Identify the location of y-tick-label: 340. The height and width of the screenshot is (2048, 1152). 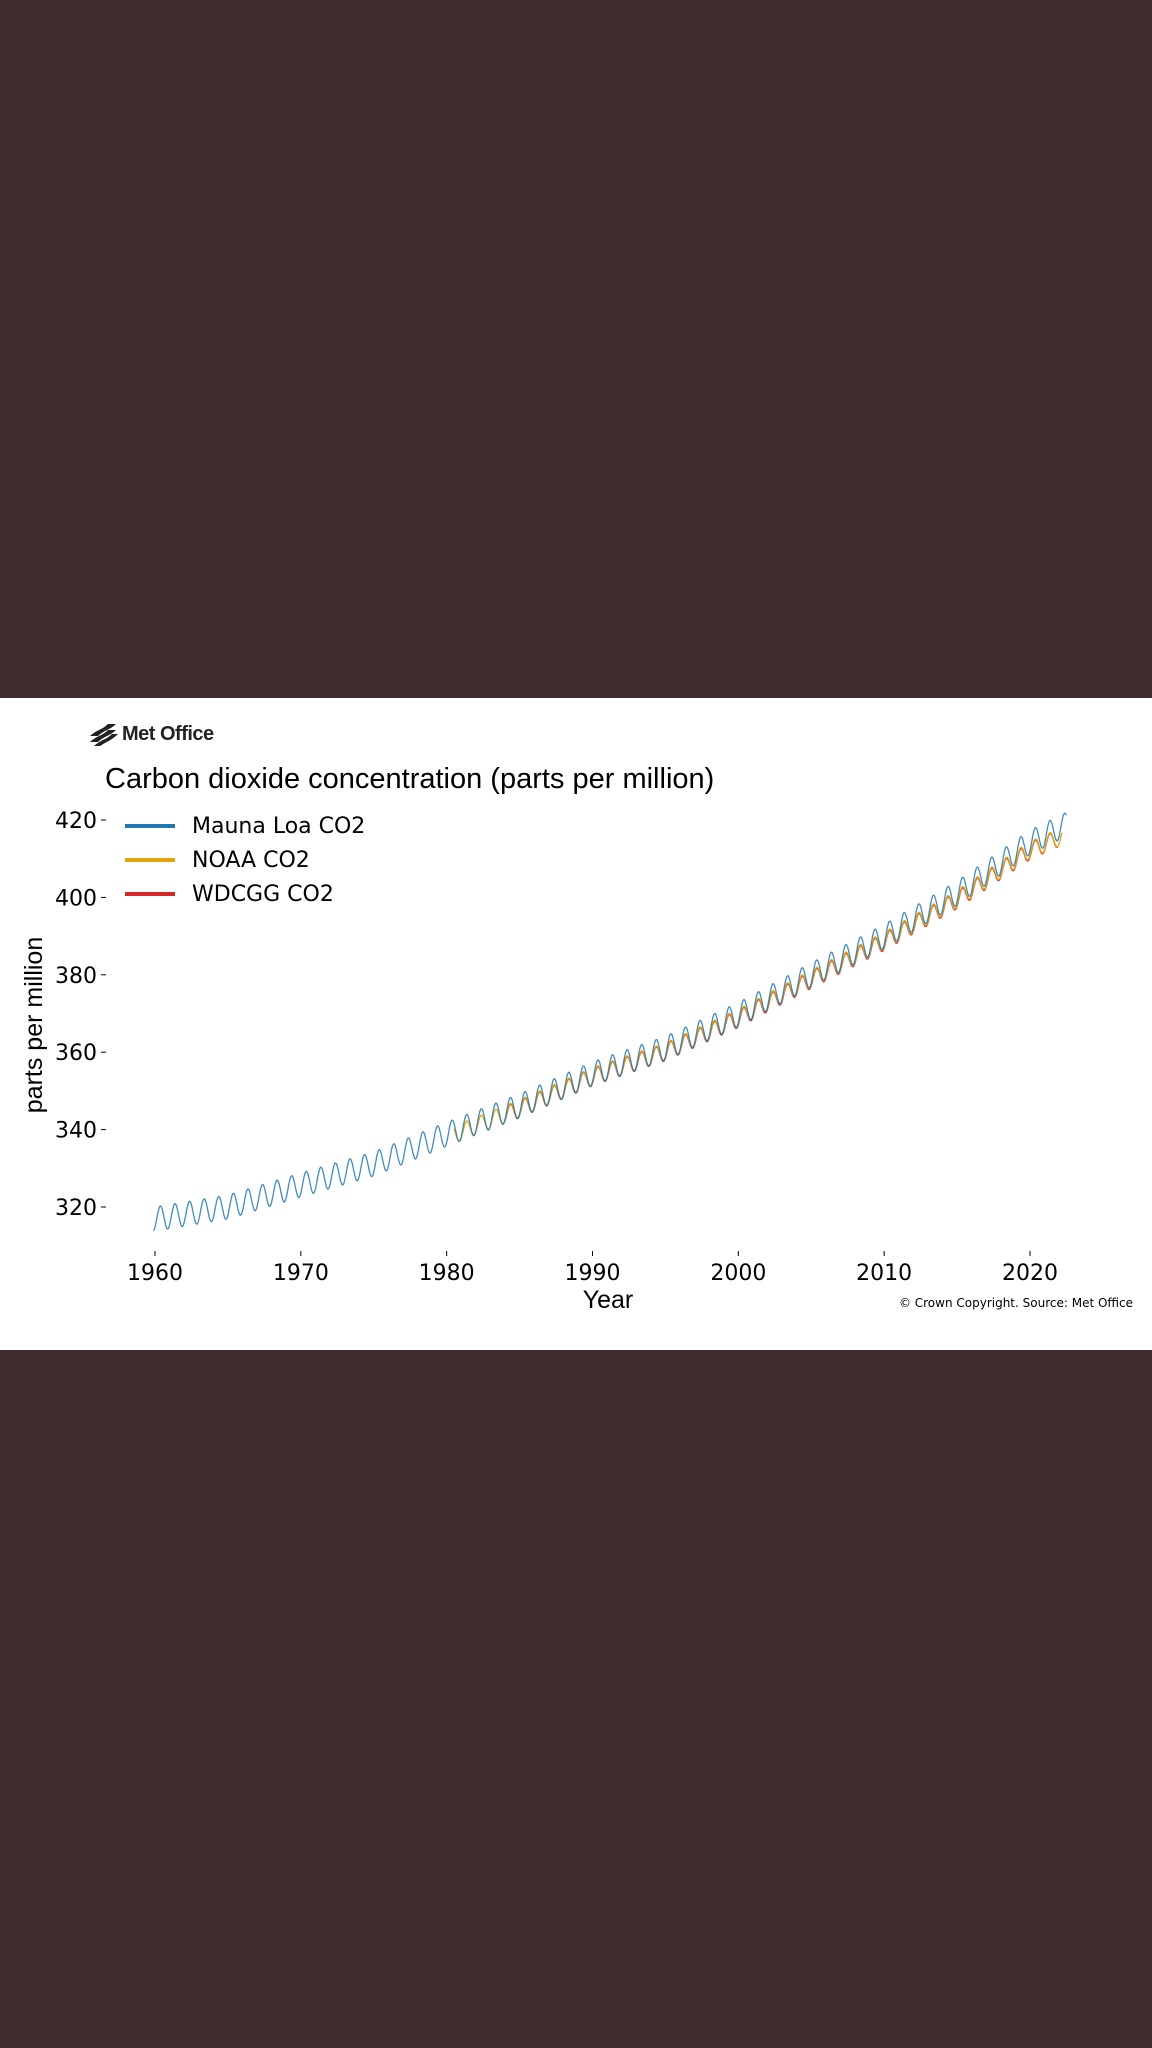
(76, 1131).